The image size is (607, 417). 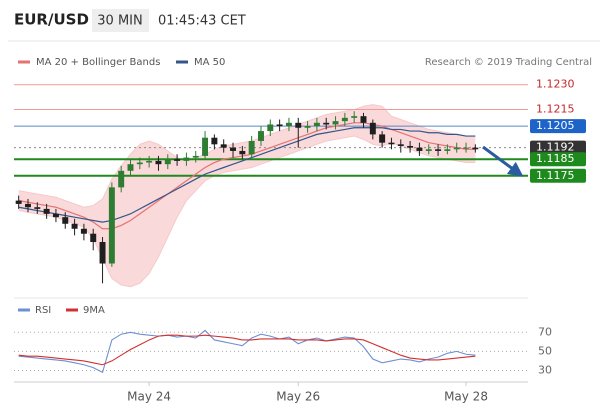 What do you see at coordinates (545, 369) in the screenshot?
I see `y-tick-label: 30` at bounding box center [545, 369].